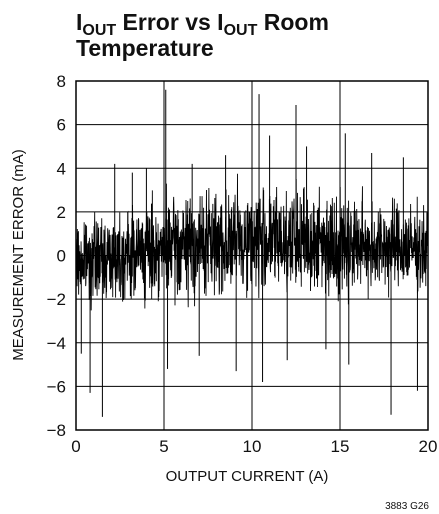 The width and height of the screenshot is (439, 514). Describe the element at coordinates (61, 81) in the screenshot. I see `y-tick-label: 8` at that location.